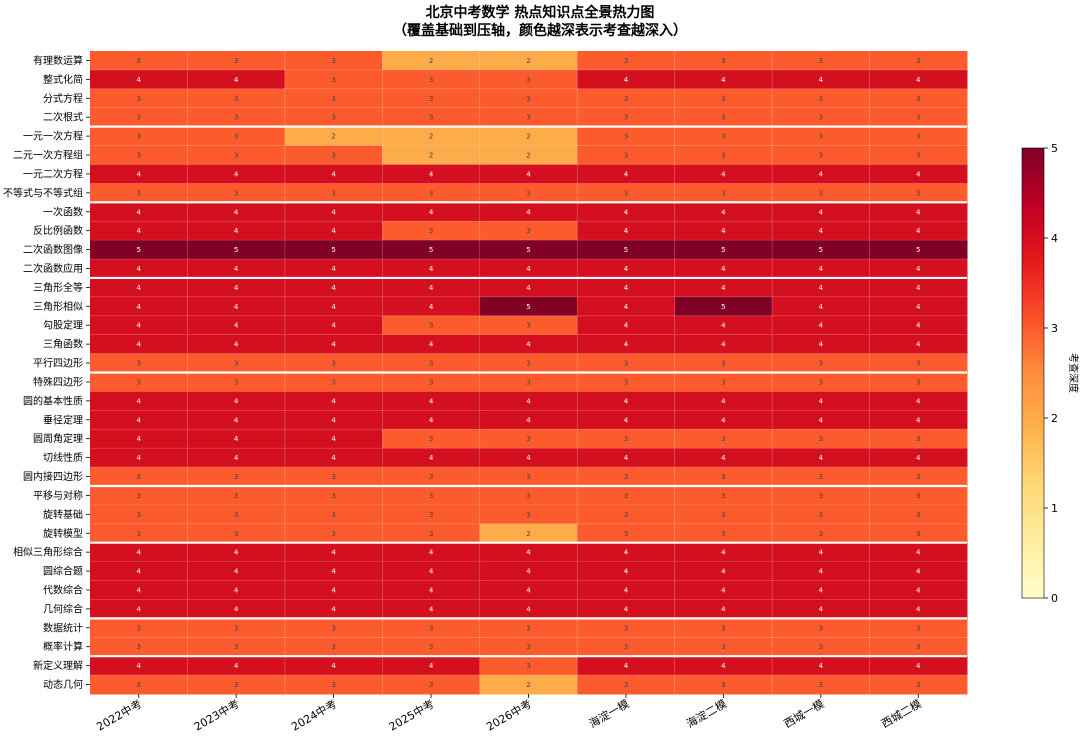  I want to click on chart-subtitle: （覆盖基础到压轴，颜色越深表示考查越深入）, so click(540, 31).